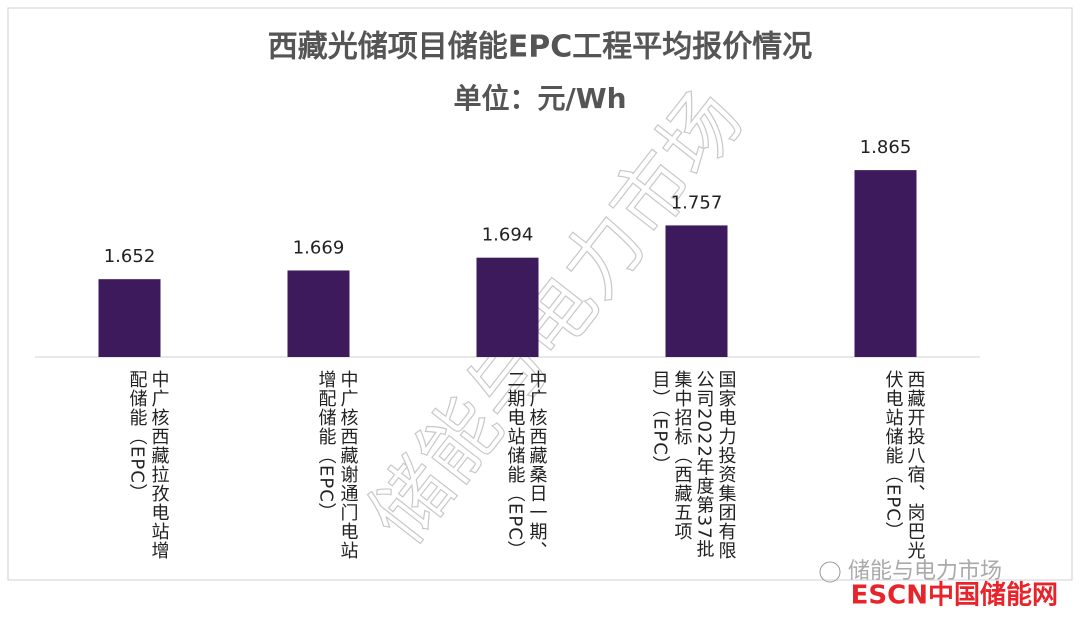  I want to click on value-label: 1.669, so click(319, 247).